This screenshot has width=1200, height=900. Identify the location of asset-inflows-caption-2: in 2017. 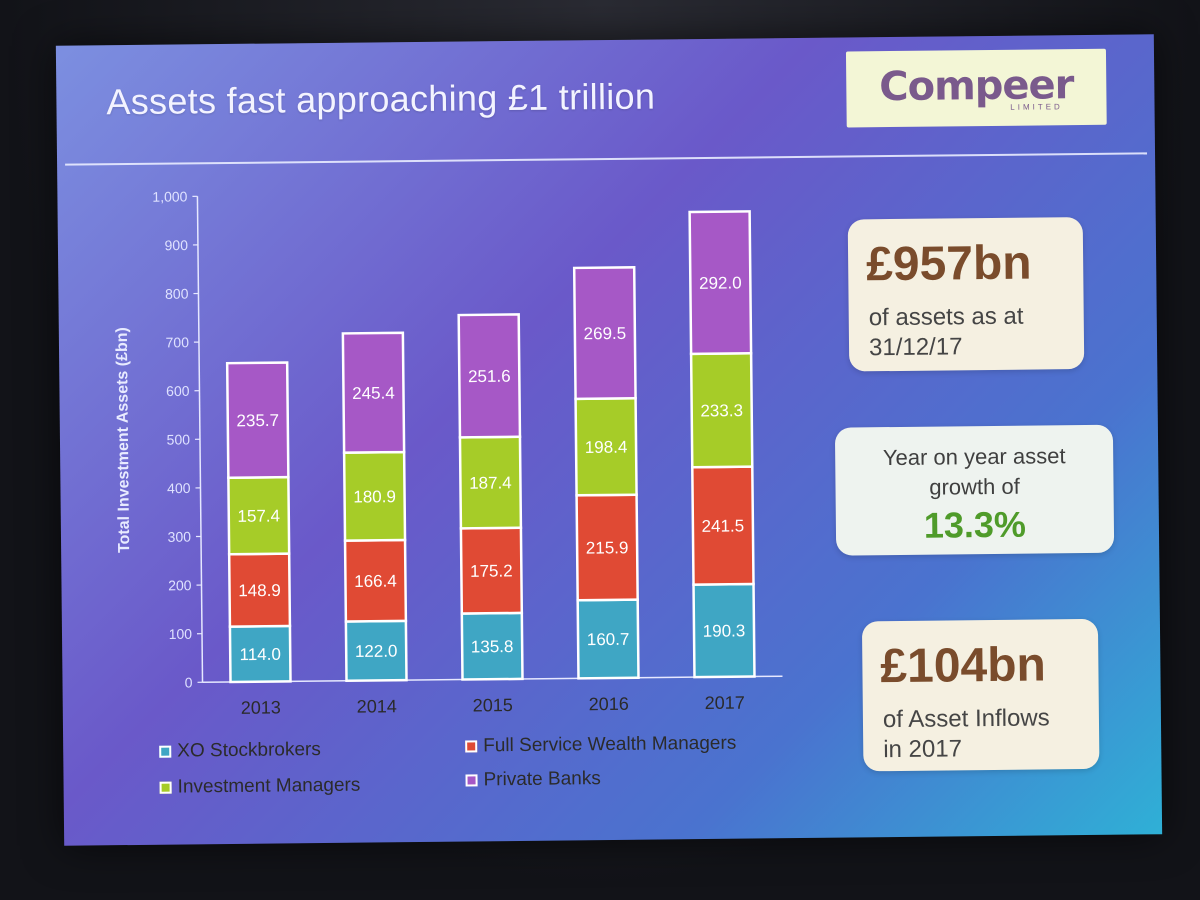
(923, 749).